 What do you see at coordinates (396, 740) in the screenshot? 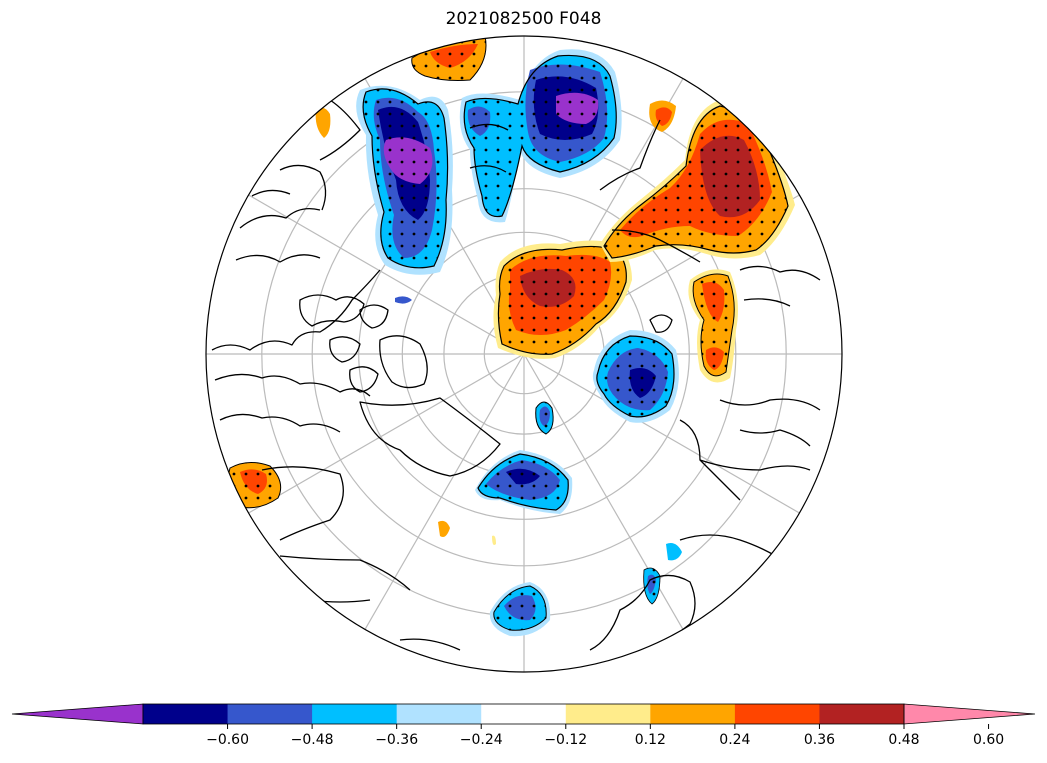
I see `colorbar-tick-label: −0.36` at bounding box center [396, 740].